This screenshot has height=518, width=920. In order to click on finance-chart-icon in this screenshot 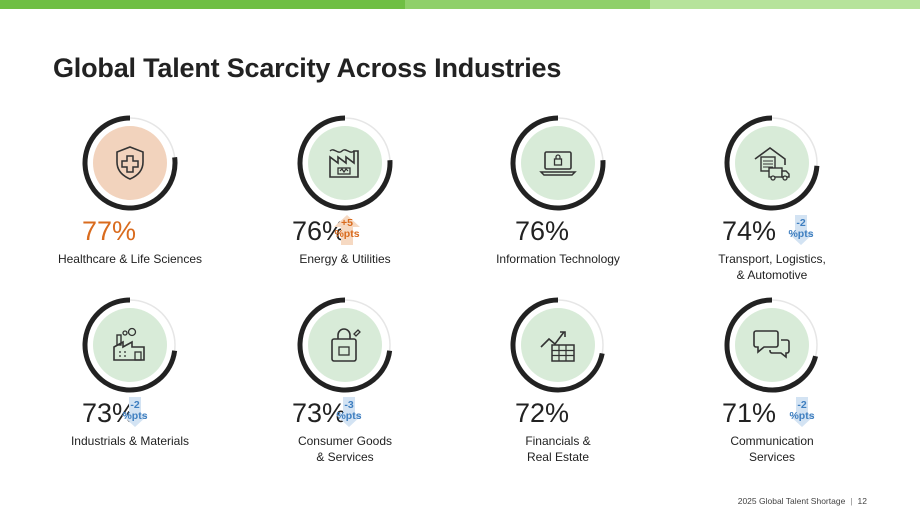, I will do `click(558, 345)`.